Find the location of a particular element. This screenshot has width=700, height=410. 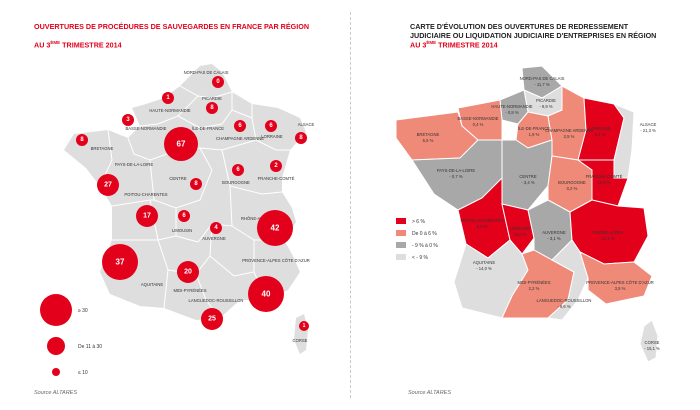

rlabel-limousin-name: LIMOUSIN is located at coordinates (520, 228).